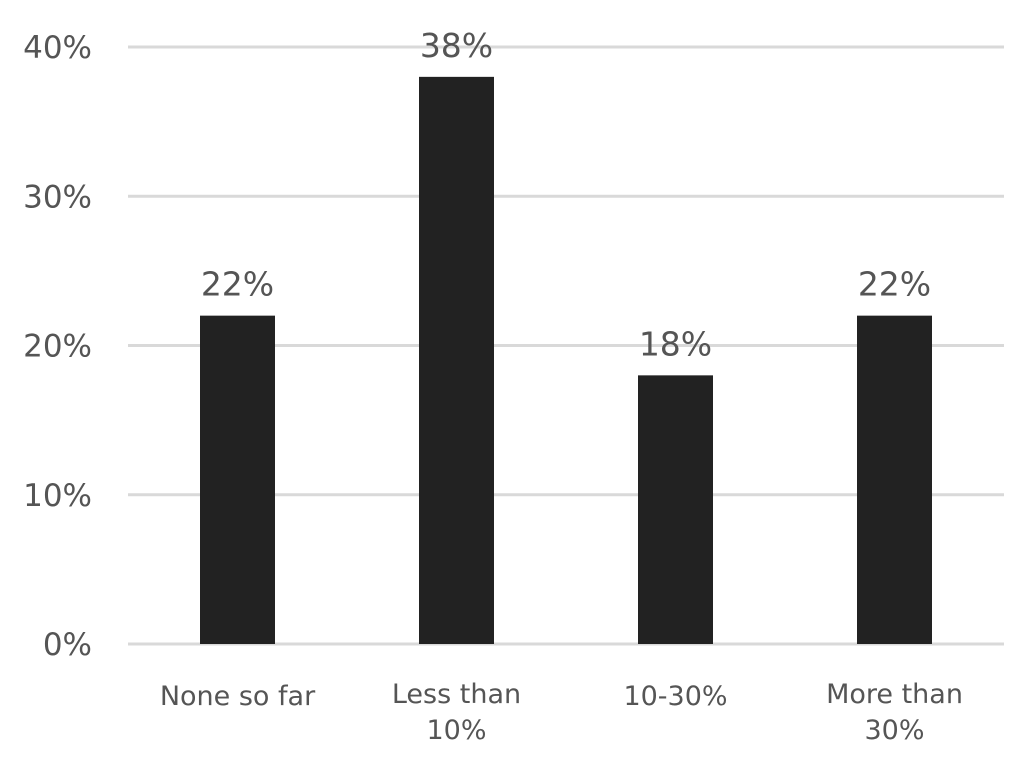  What do you see at coordinates (675, 696) in the screenshot?
I see `x-tick-label: 10-30%` at bounding box center [675, 696].